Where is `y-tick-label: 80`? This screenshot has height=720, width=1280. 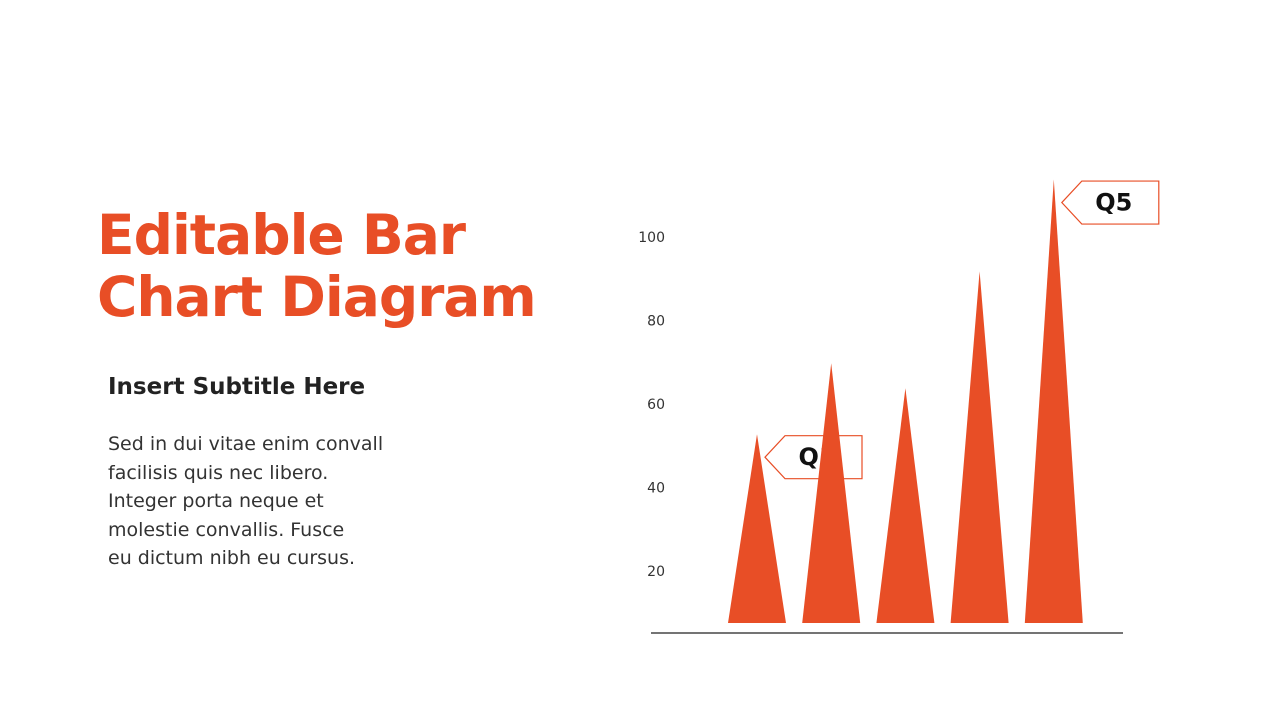
y-tick-label: 80 is located at coordinates (656, 321).